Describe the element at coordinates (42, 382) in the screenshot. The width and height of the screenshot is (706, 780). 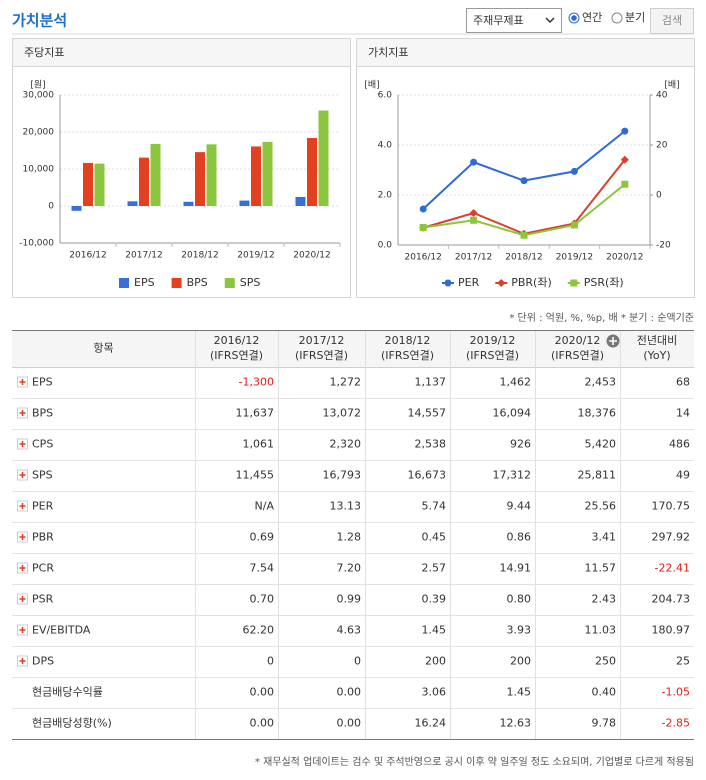
I see `row-label: EPS` at that location.